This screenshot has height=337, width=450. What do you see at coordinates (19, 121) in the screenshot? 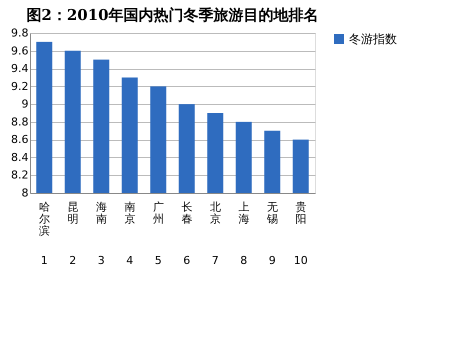
I see `y-tick-label: 8.8` at bounding box center [19, 121].